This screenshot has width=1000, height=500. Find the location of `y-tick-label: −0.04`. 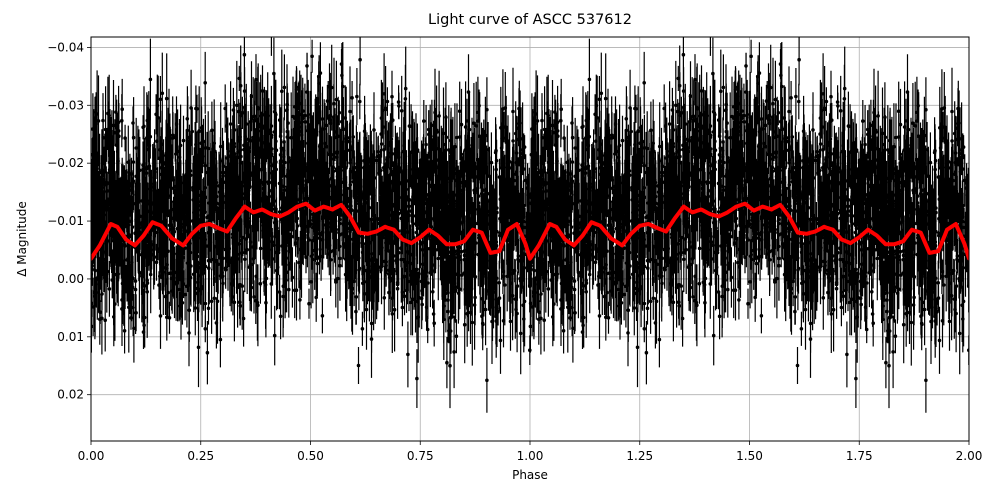

y-tick-label: −0.04 is located at coordinates (65, 47).